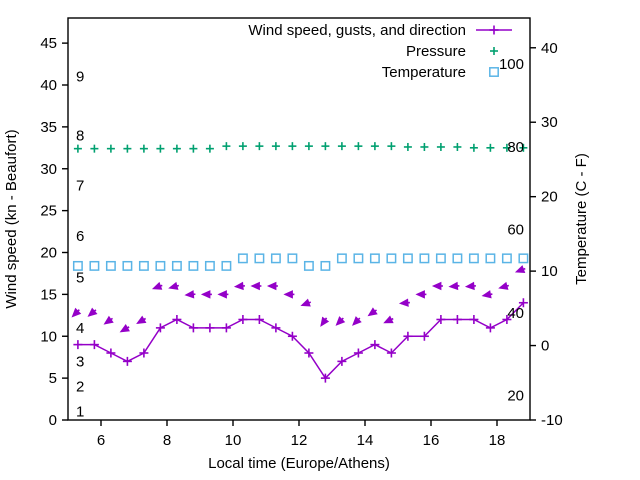  Describe the element at coordinates (48, 43) in the screenshot. I see `y-tick-label: 45` at that location.